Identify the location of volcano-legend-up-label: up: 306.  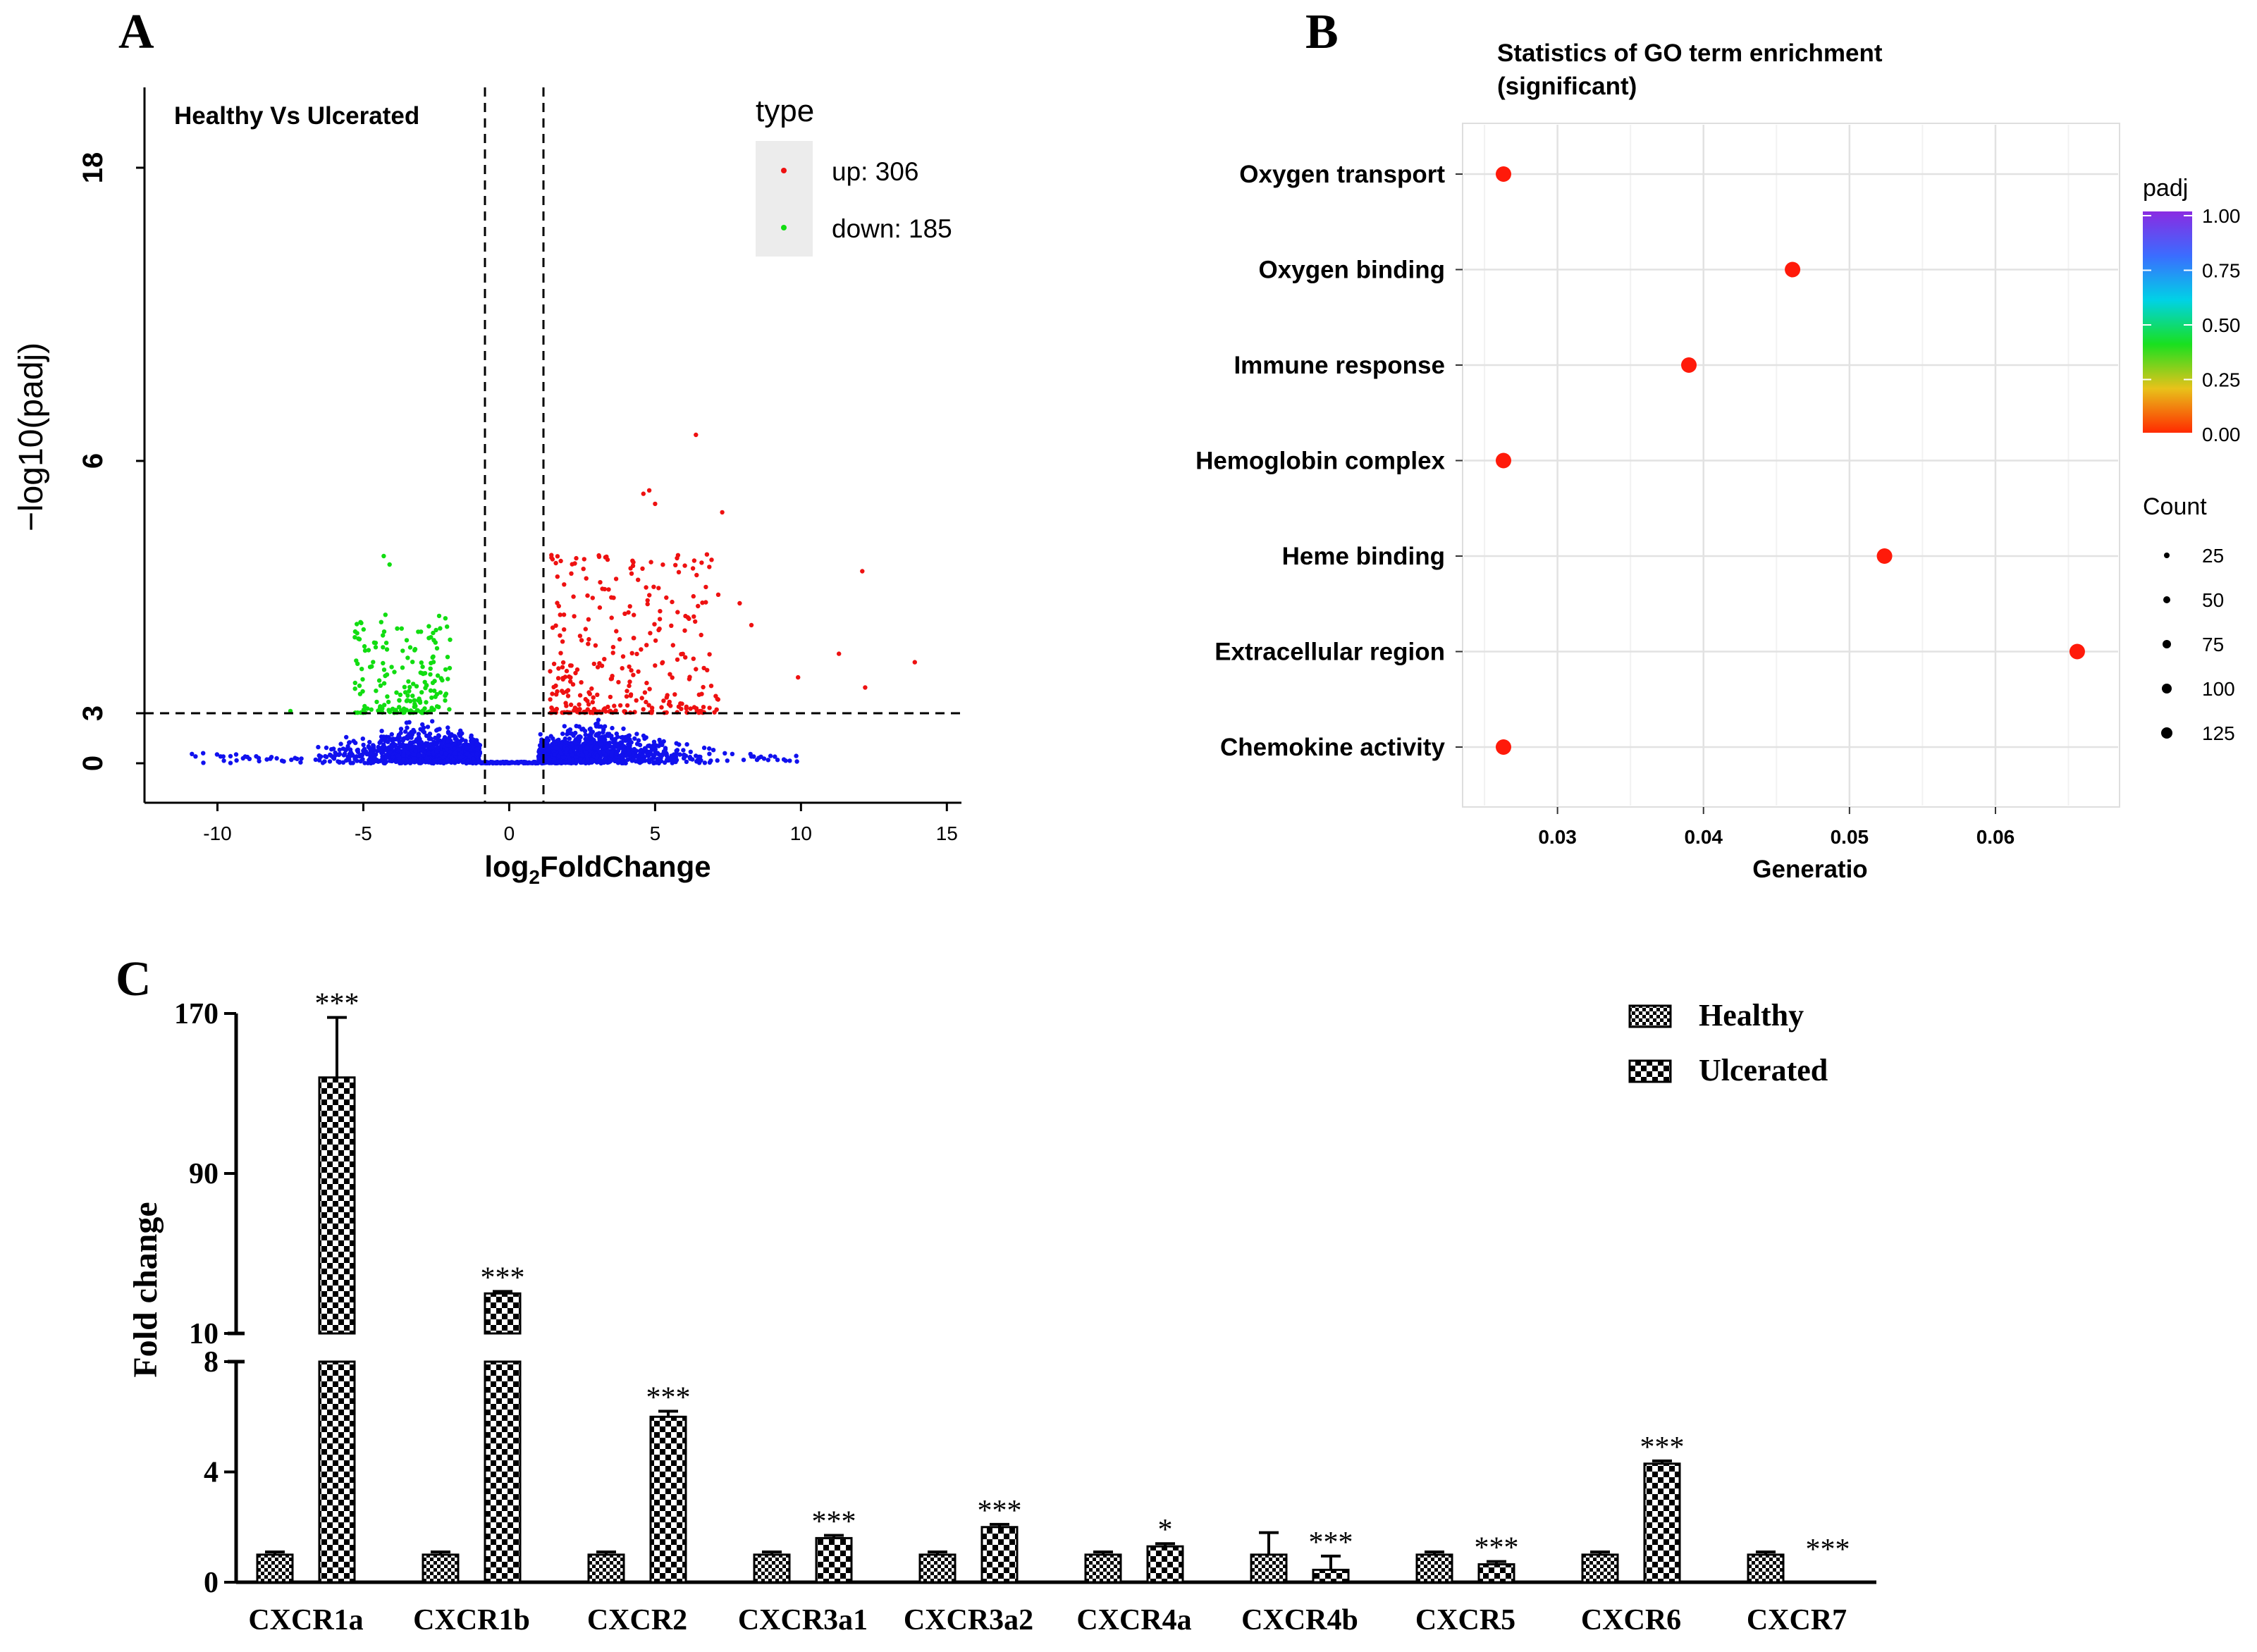
(875, 171).